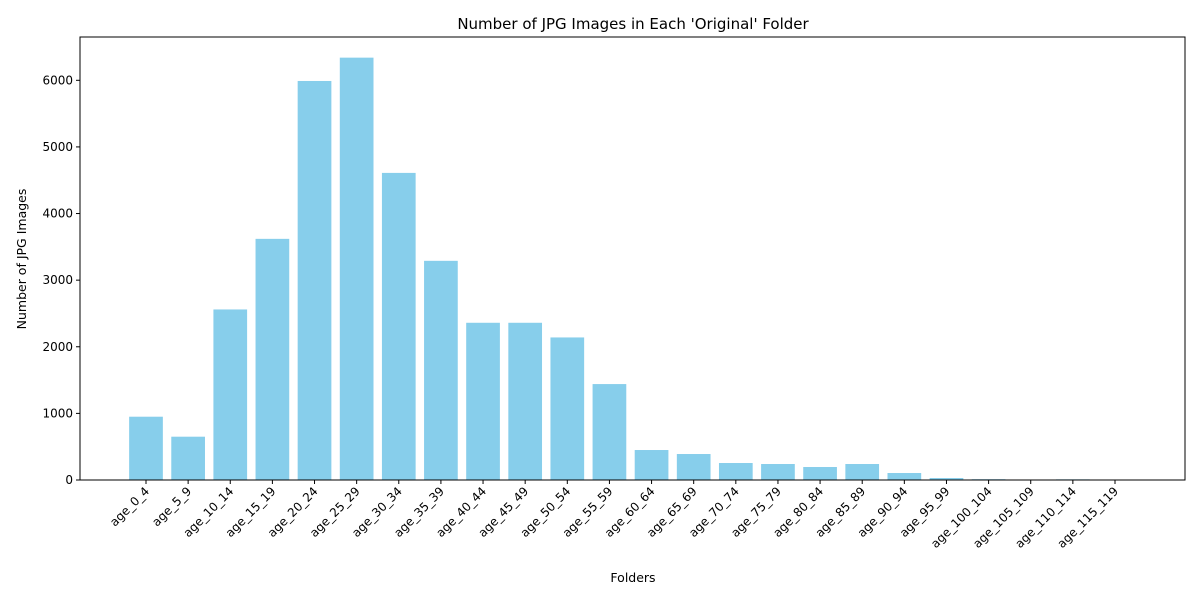 This screenshot has height=600, width=1200. Describe the element at coordinates (57, 413) in the screenshot. I see `y-tick-label: 1000` at that location.